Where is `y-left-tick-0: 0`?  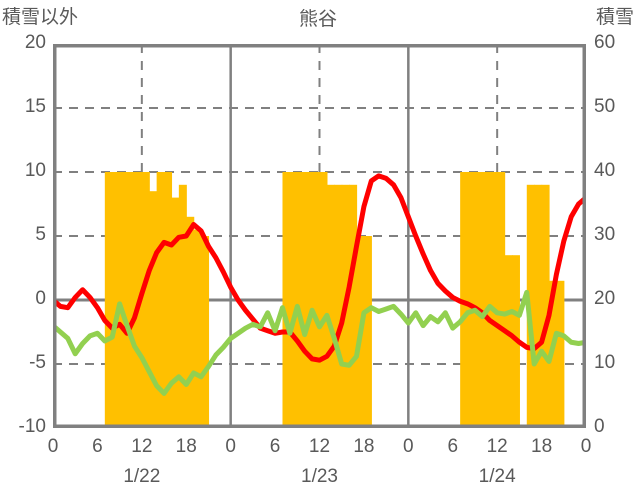
y-left-tick-0: 0 is located at coordinates (40, 298).